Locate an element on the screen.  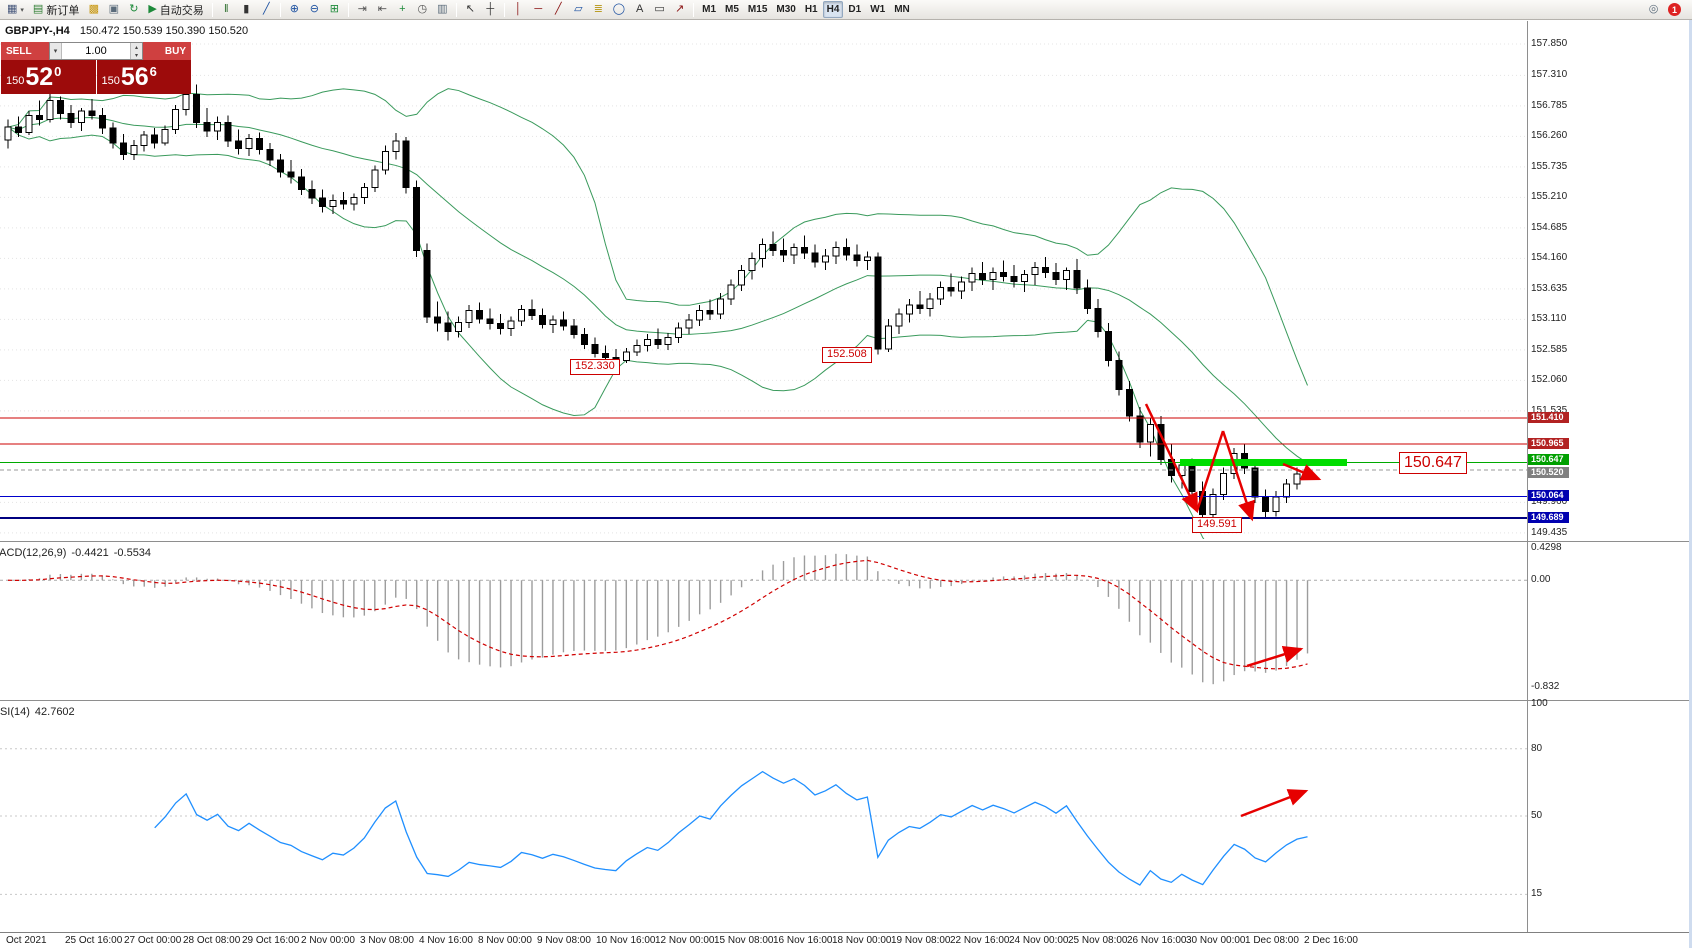
new-order-label: 新订单 is located at coordinates (63, 10).